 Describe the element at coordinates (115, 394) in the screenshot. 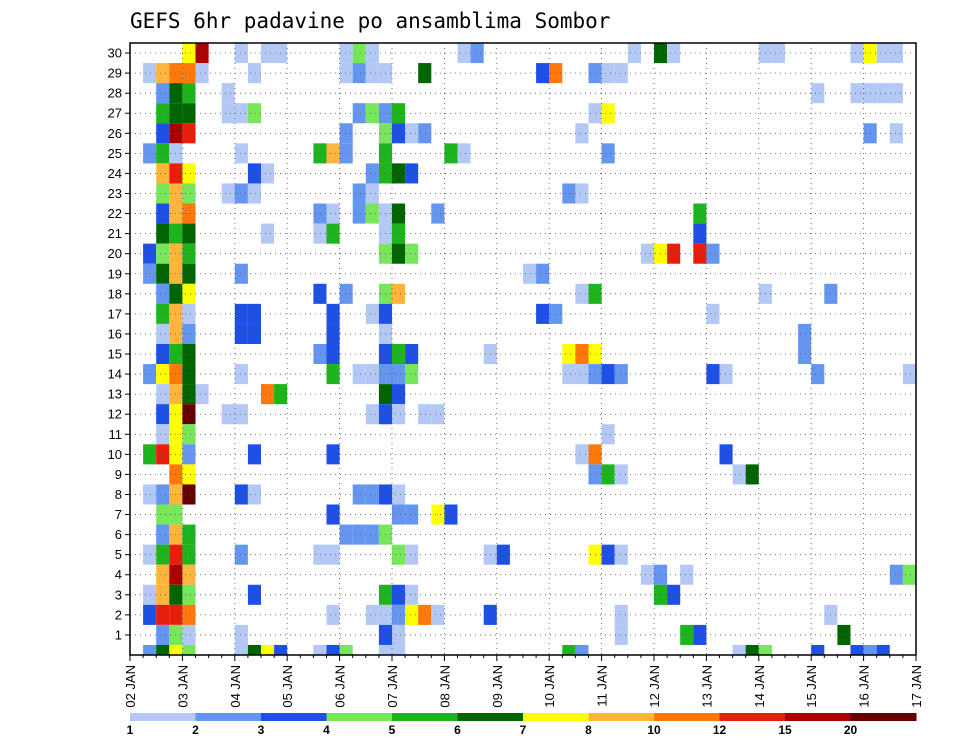

I see `y-tick-label: 13` at that location.